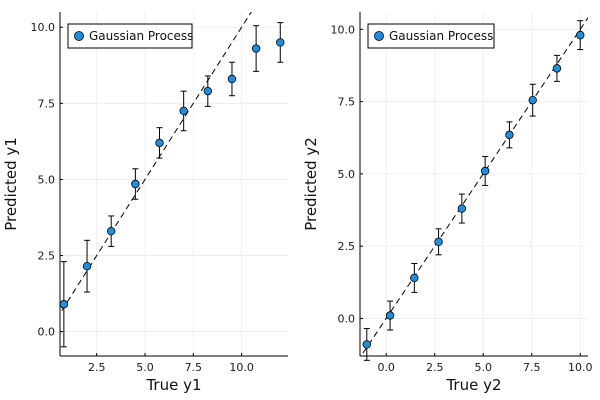 This screenshot has height=400, width=600. Describe the element at coordinates (173, 385) in the screenshot. I see `x-axis-label: True y1` at that location.